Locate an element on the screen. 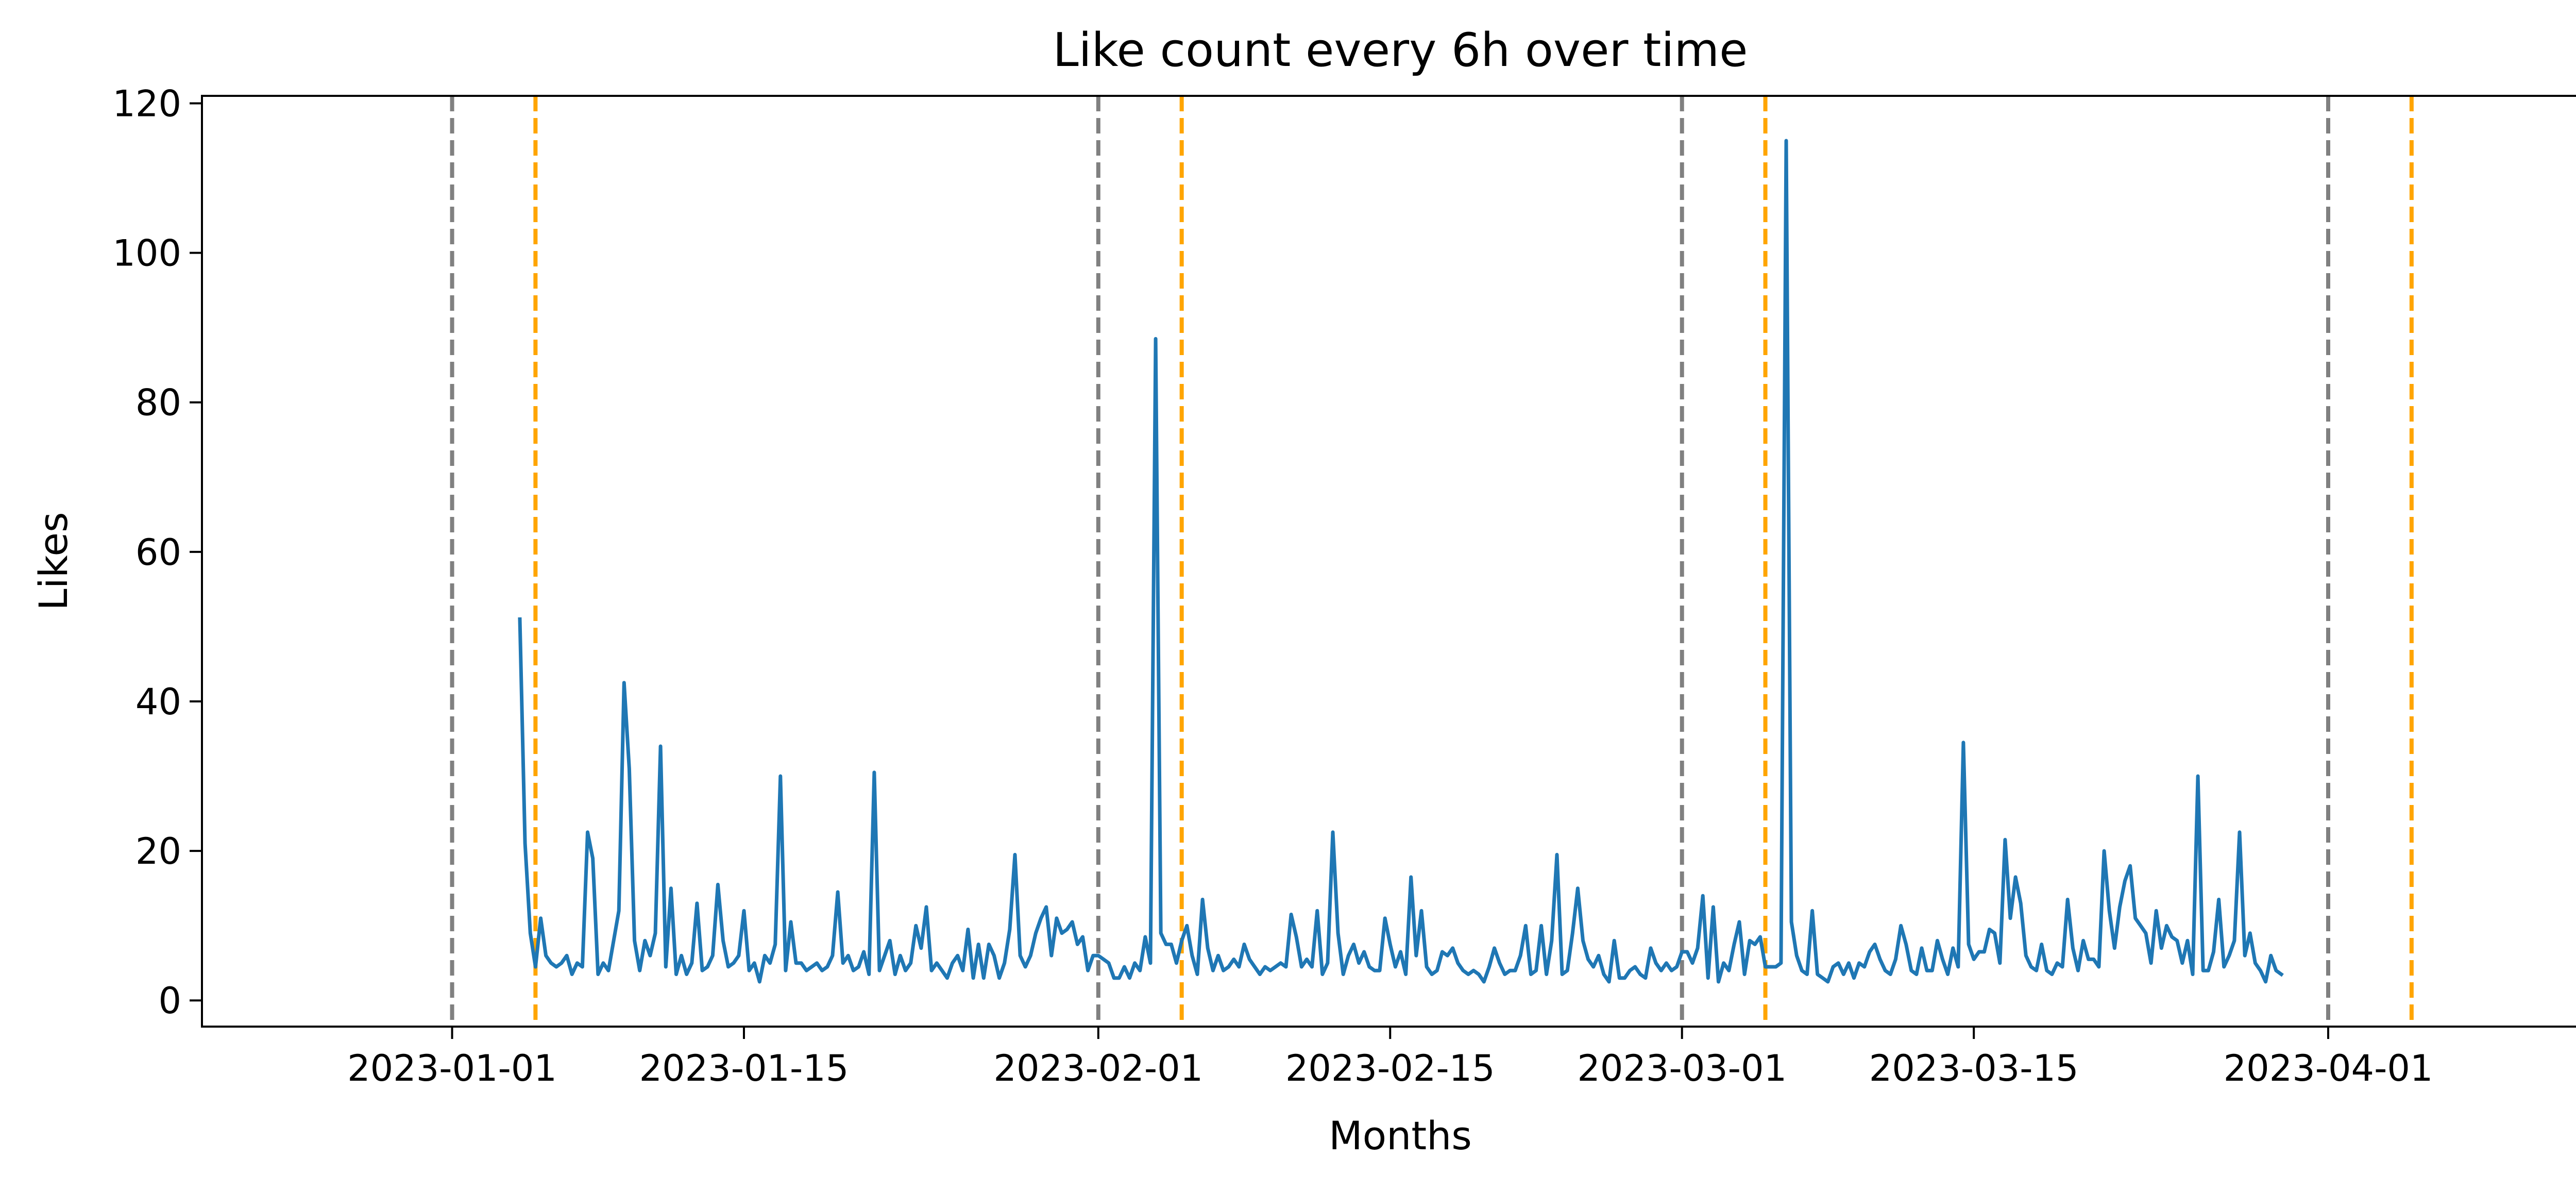 The width and height of the screenshot is (2576, 1191). y-axis-ticks: 0 20 40 60 80 100 120 is located at coordinates (157, 552).